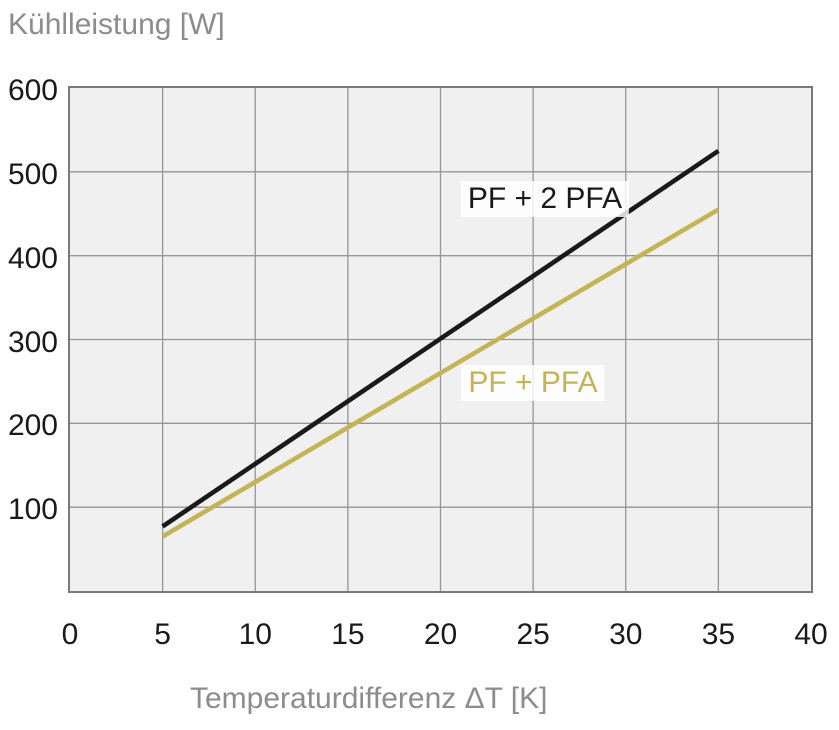 Image resolution: width=839 pixels, height=730 pixels. Describe the element at coordinates (162, 634) in the screenshot. I see `x-tick-label: 5` at that location.